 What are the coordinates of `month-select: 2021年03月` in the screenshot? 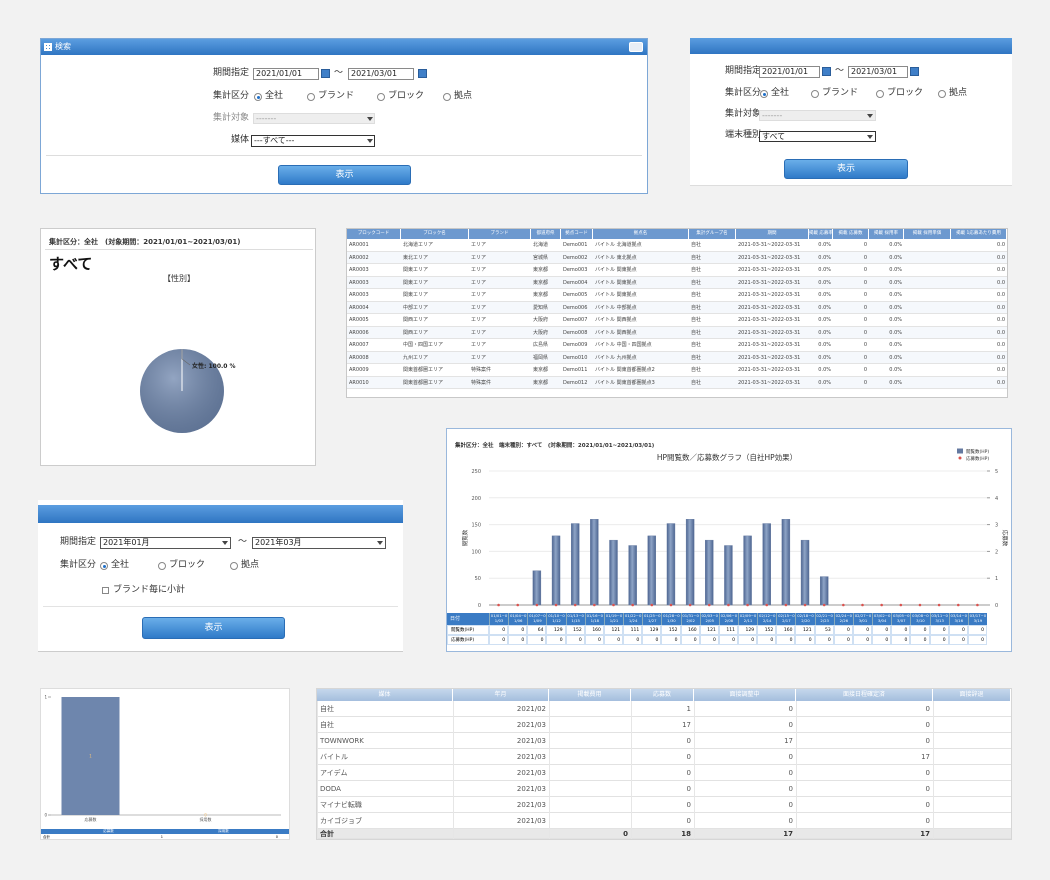 It's located at (319, 543).